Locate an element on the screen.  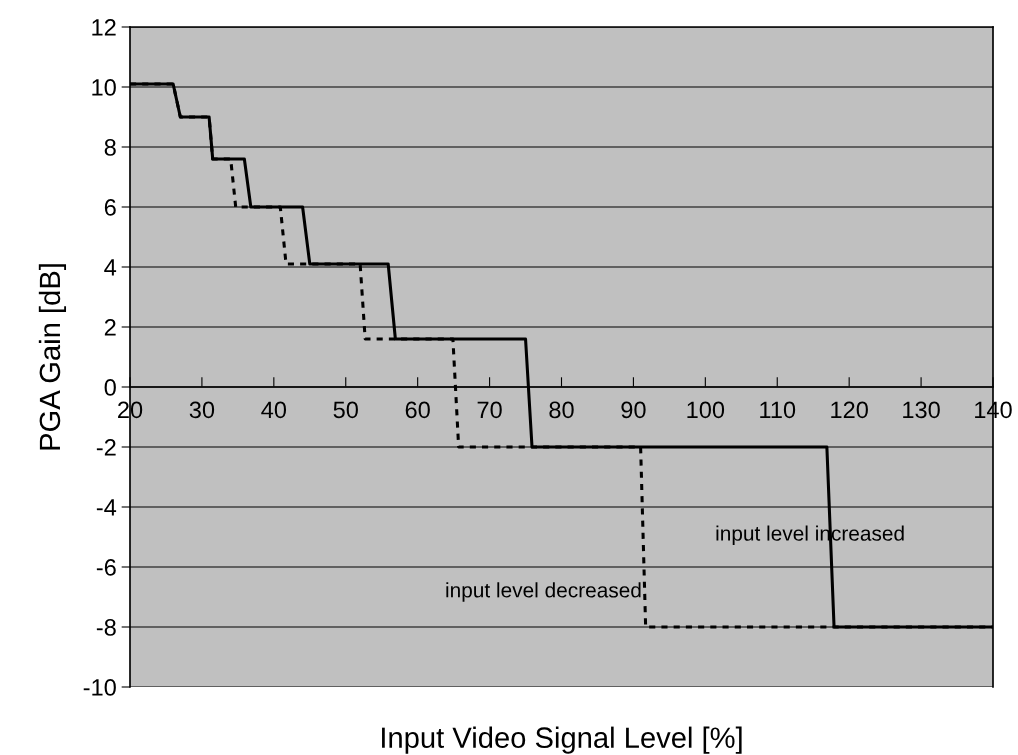
x-tick-label: 80 is located at coordinates (561, 410).